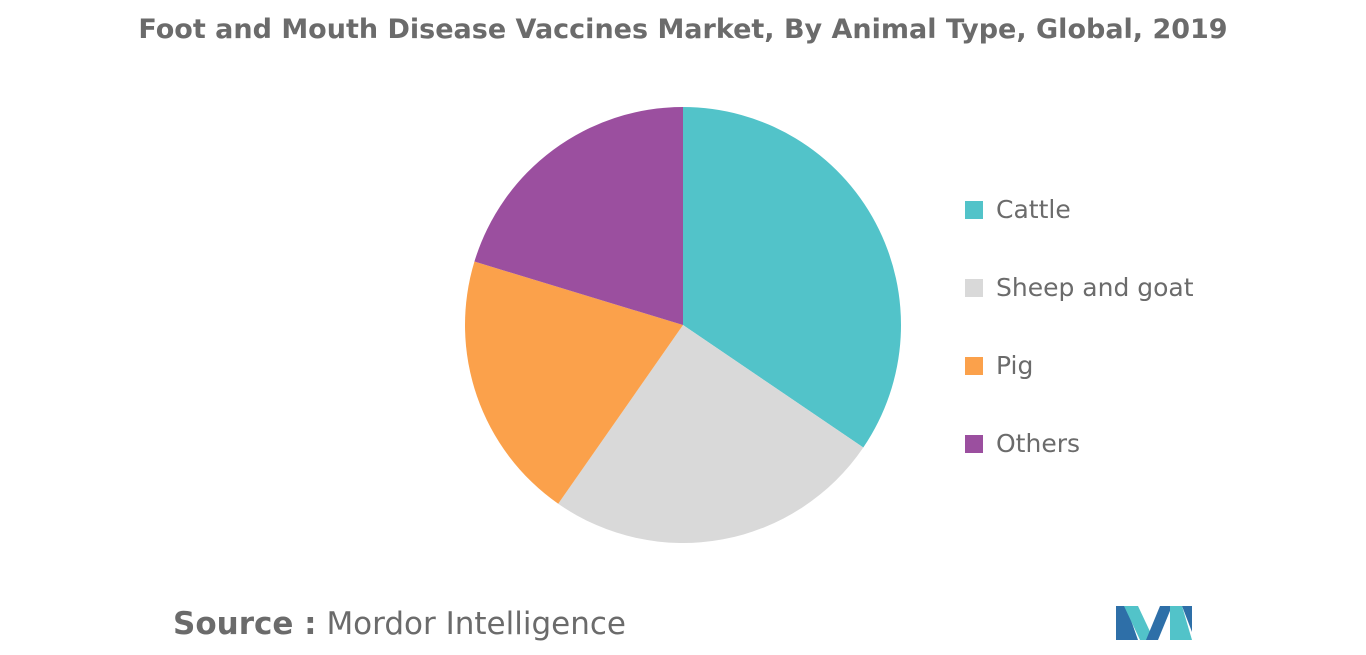 The height and width of the screenshot is (655, 1366). Describe the element at coordinates (1181, 623) in the screenshot. I see `logo-right-bar` at that location.